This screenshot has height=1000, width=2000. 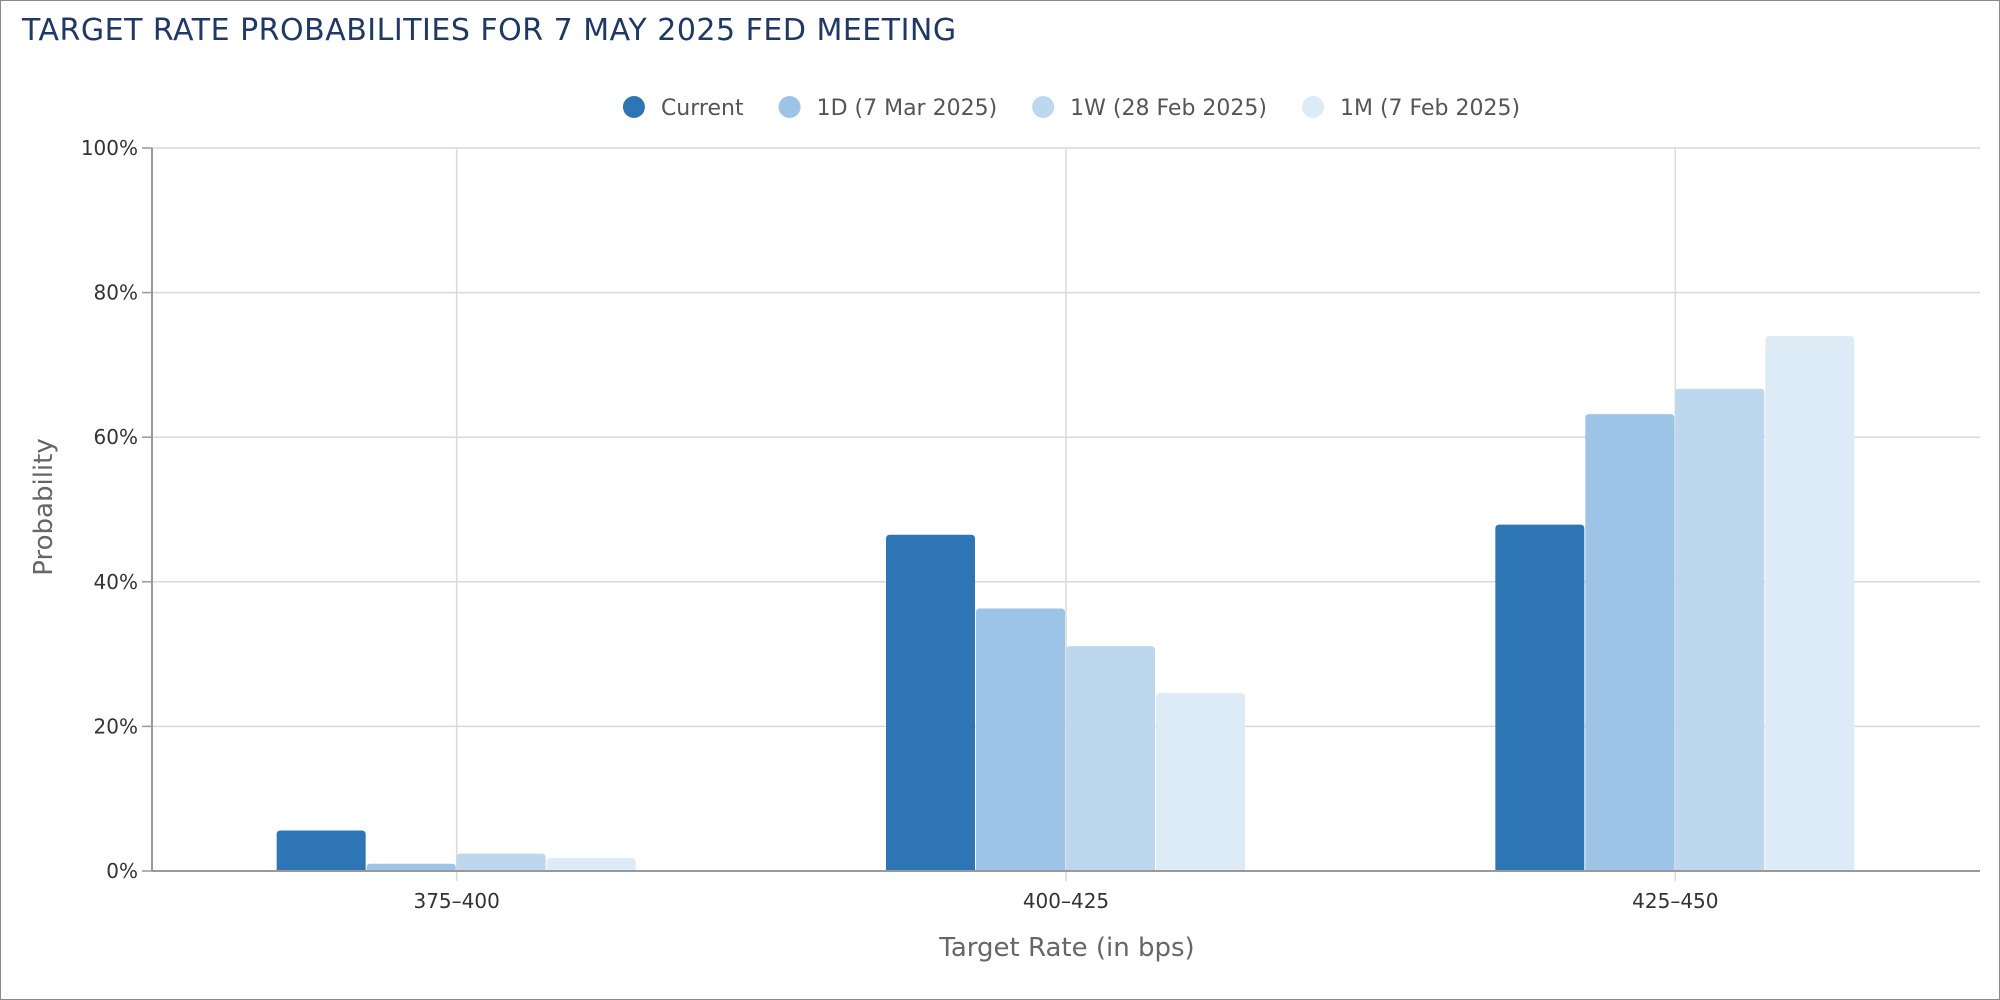 I want to click on y-tick-label: 0%, so click(x=122, y=871).